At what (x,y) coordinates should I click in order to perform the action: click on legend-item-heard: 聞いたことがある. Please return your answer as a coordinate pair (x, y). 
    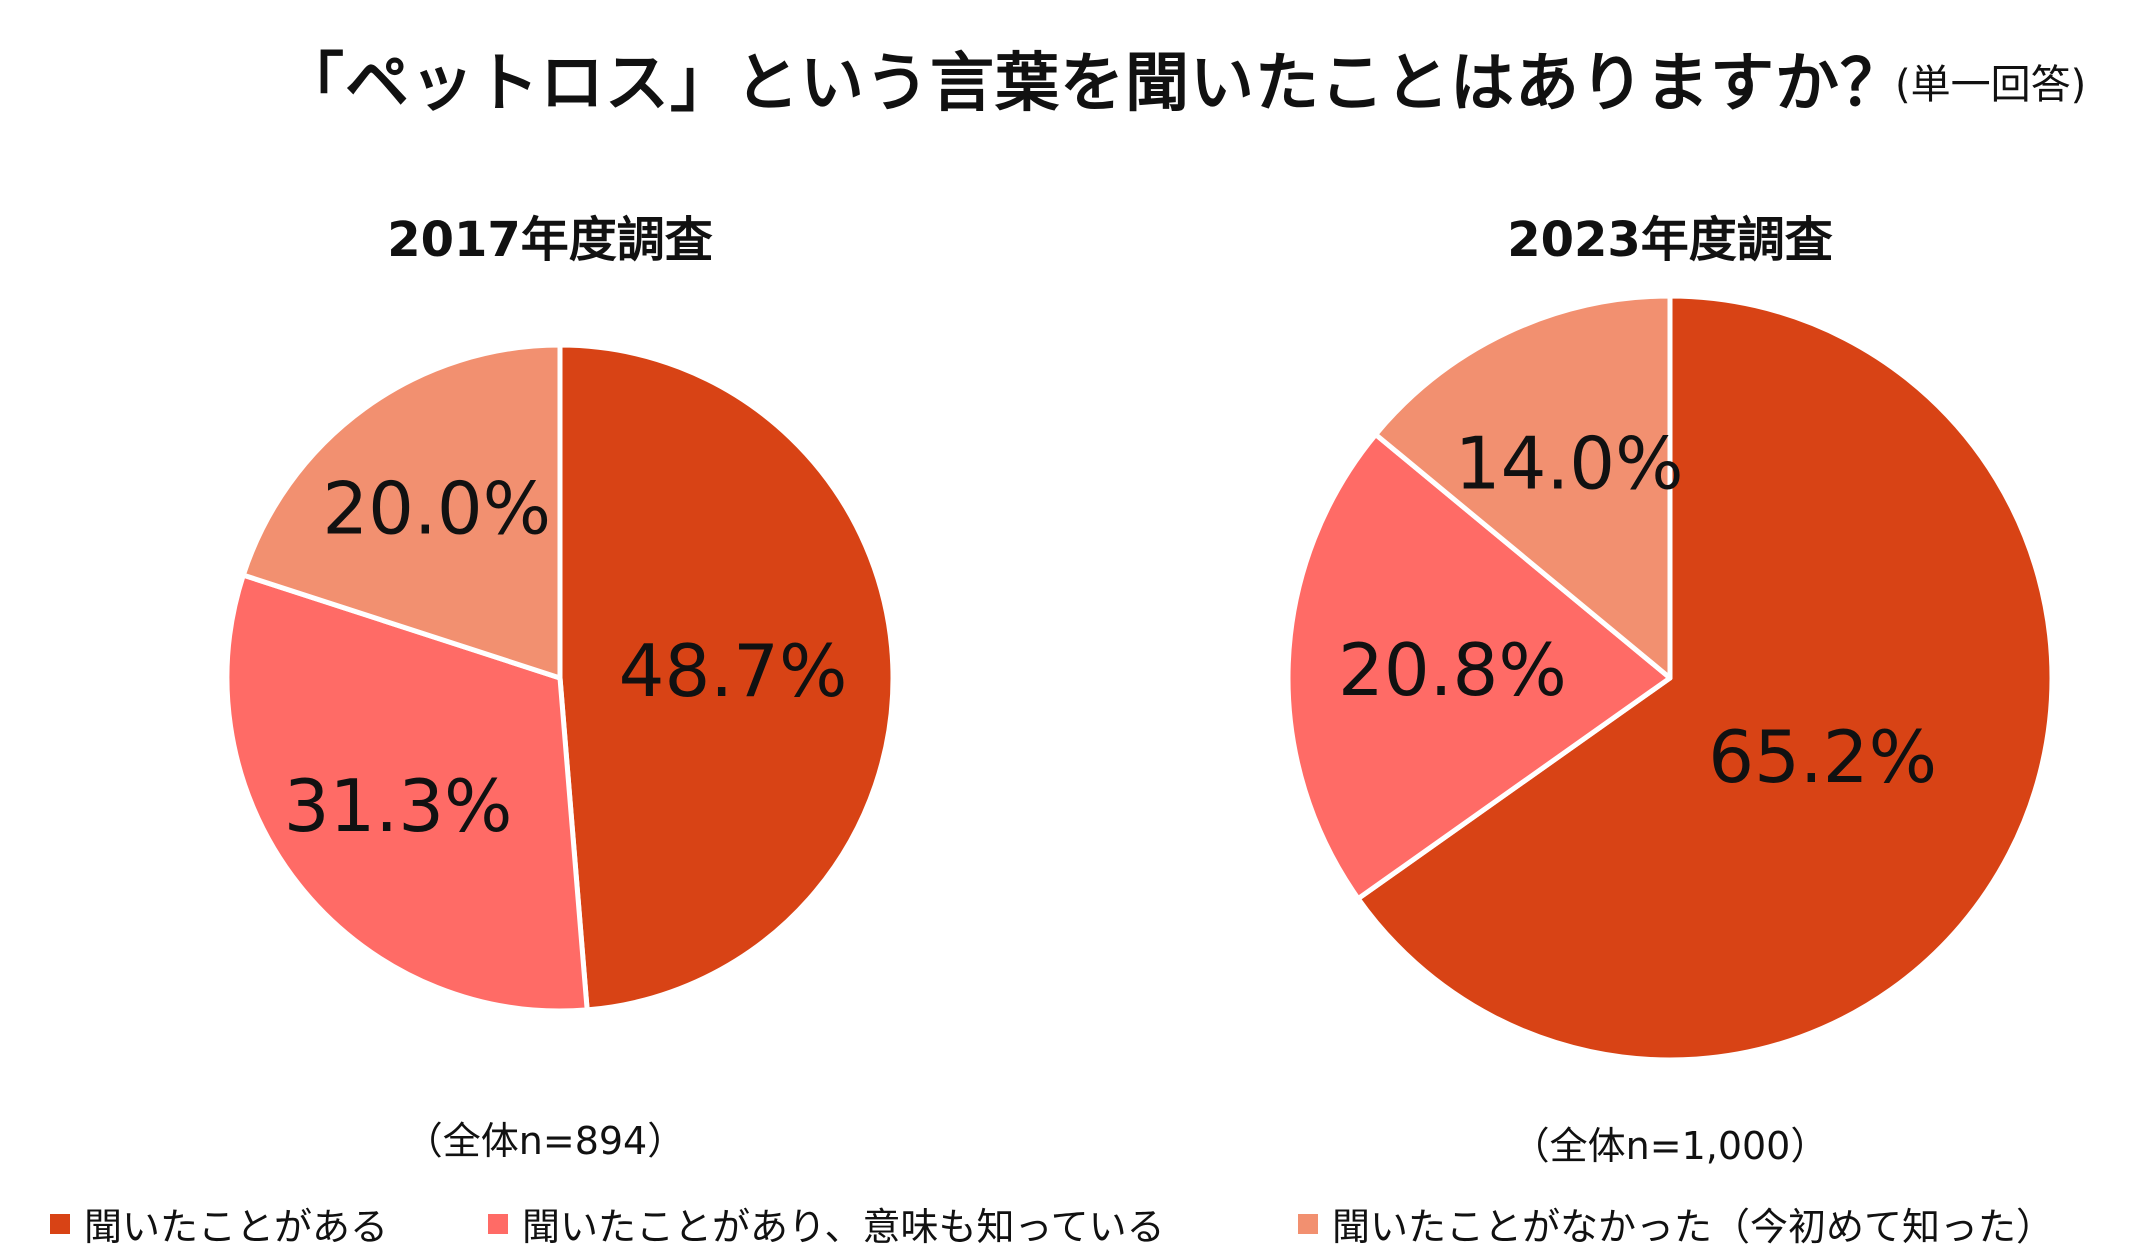
    Looking at the image, I should click on (219, 1223).